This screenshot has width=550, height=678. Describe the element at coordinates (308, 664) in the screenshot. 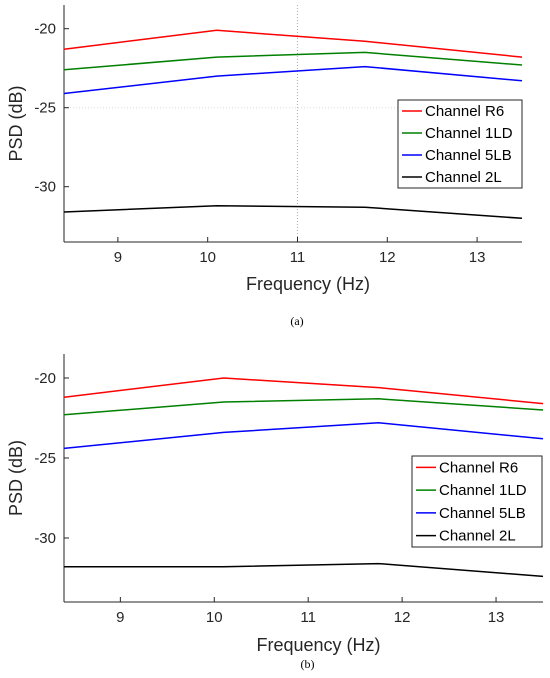

I see `figure-caption: (b)` at that location.